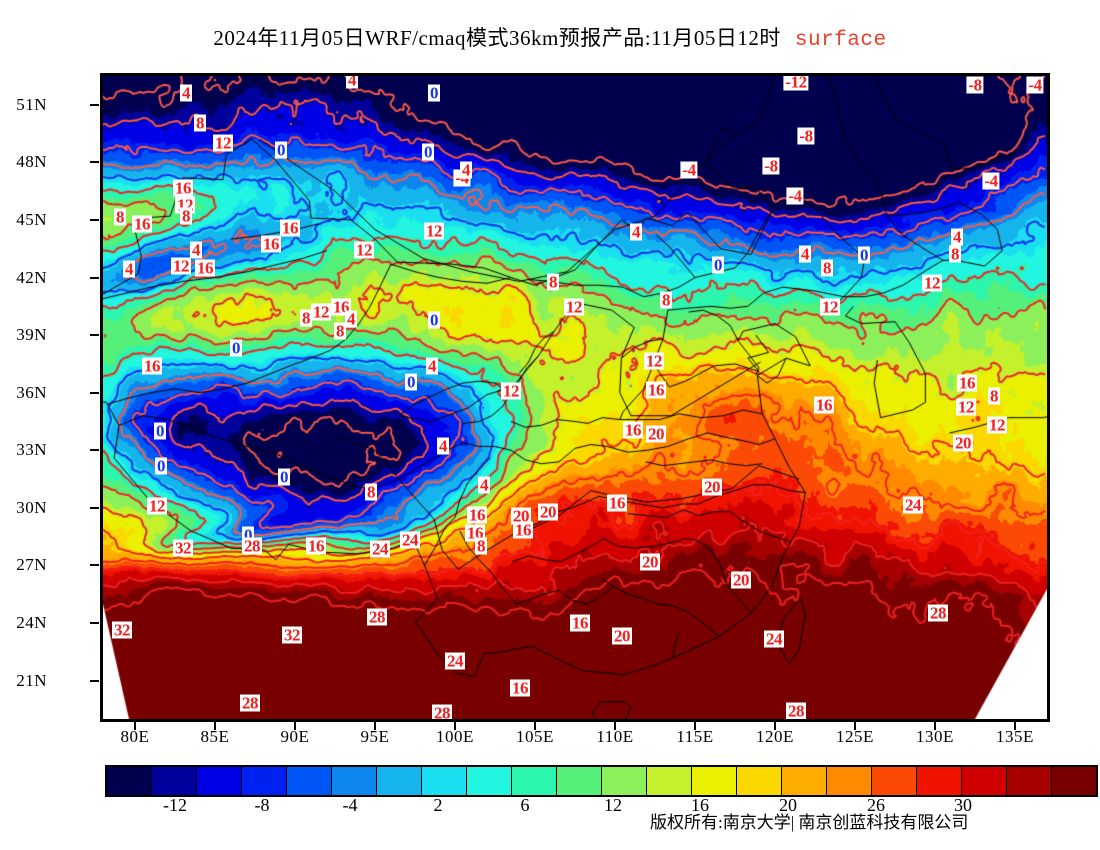 The image size is (1100, 850). I want to click on latitude-tick-label: 24N, so click(31, 623).